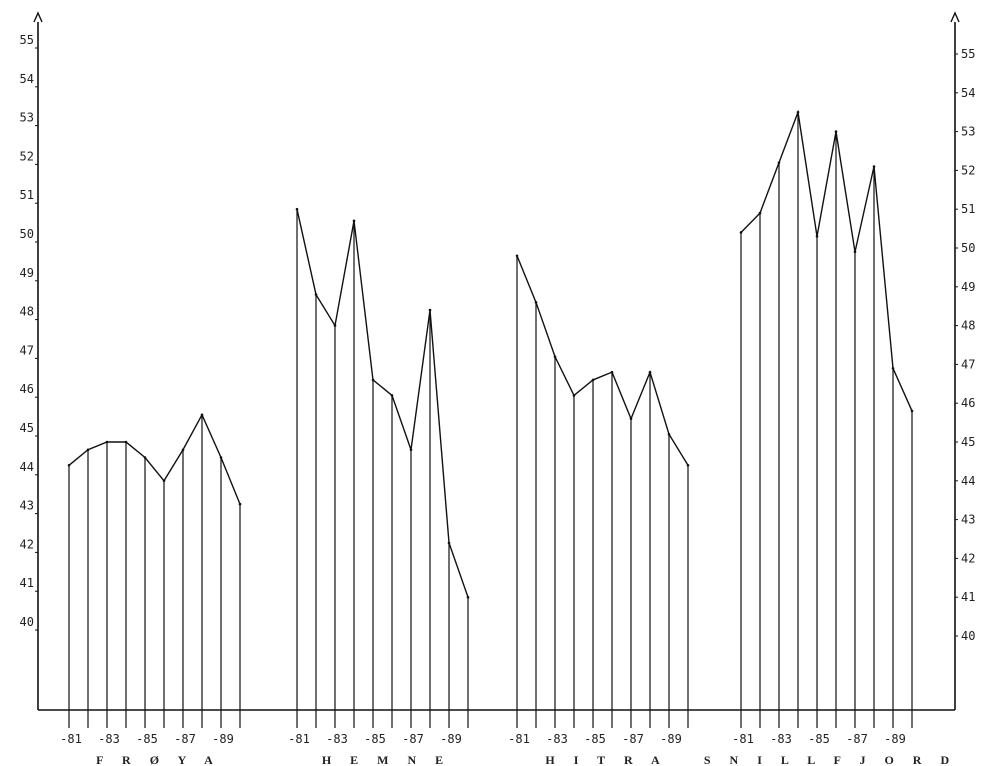 The width and height of the screenshot is (983, 766). I want to click on y-tick-label-right: 51, so click(968, 209).